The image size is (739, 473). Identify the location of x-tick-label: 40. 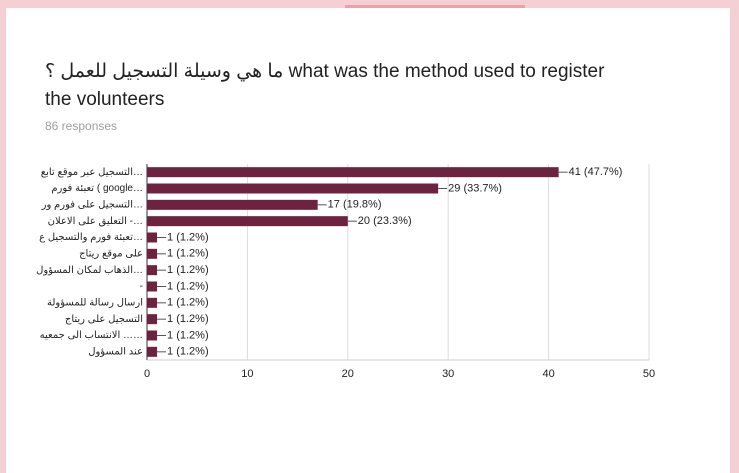
(548, 374).